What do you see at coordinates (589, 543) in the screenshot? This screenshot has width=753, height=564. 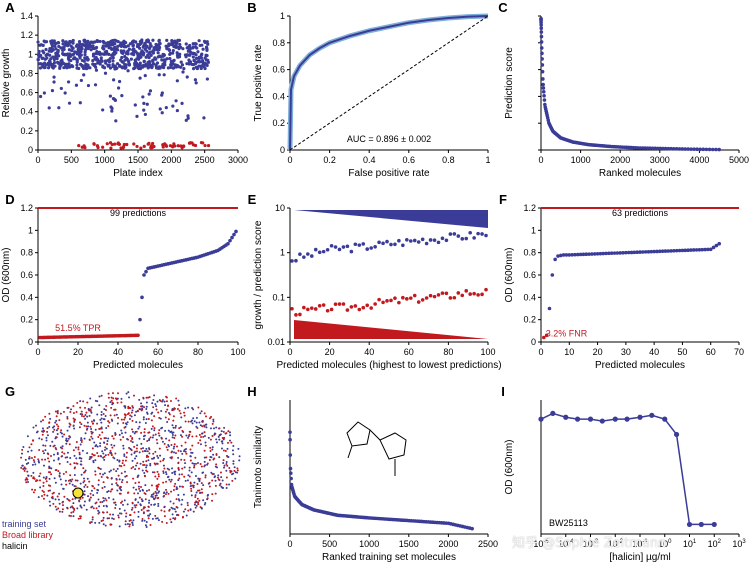 I see `watermark: 知乎 @Sophie Zeitmann` at bounding box center [589, 543].